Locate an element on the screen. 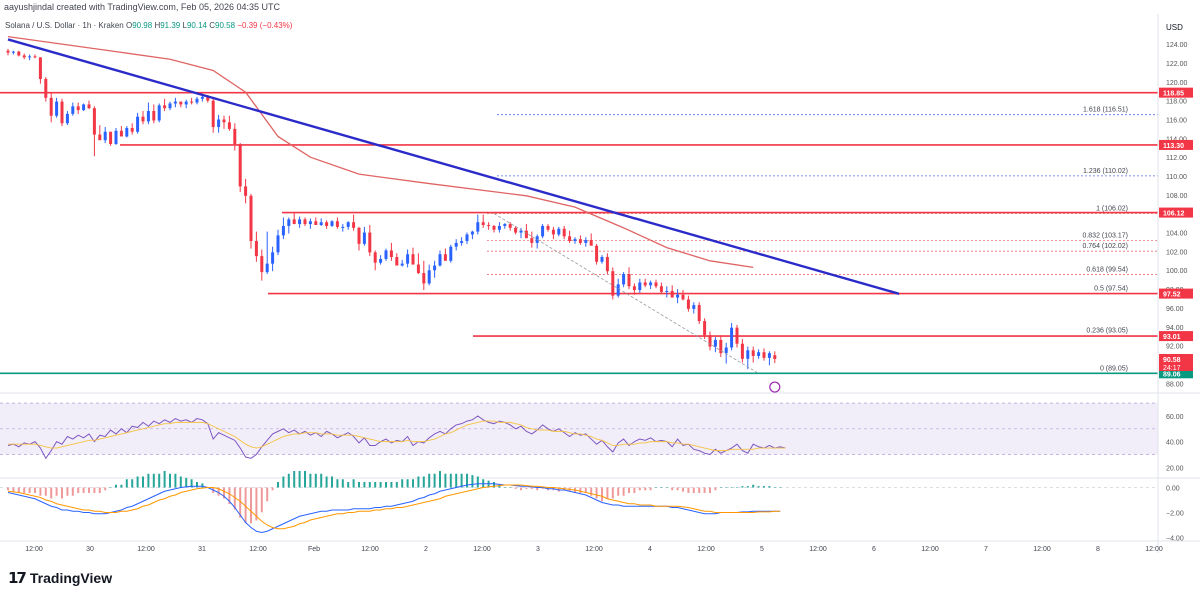  macd-tick-label: −4.00 is located at coordinates (1175, 539).